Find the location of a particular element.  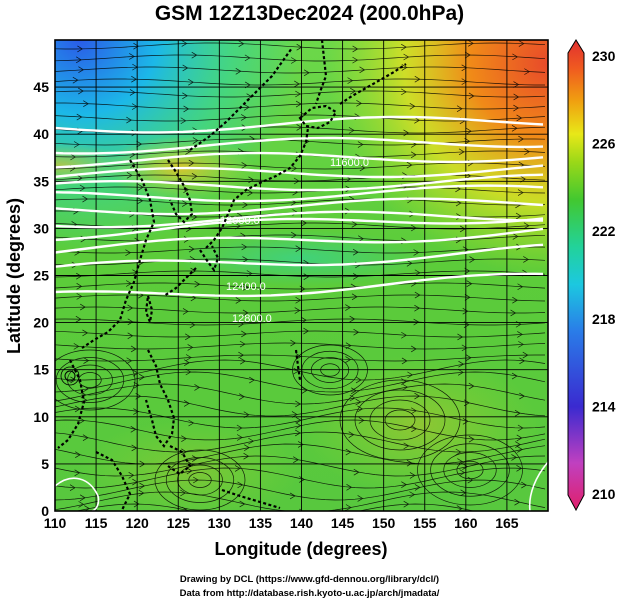

x-tick-label: 155 is located at coordinates (425, 523).